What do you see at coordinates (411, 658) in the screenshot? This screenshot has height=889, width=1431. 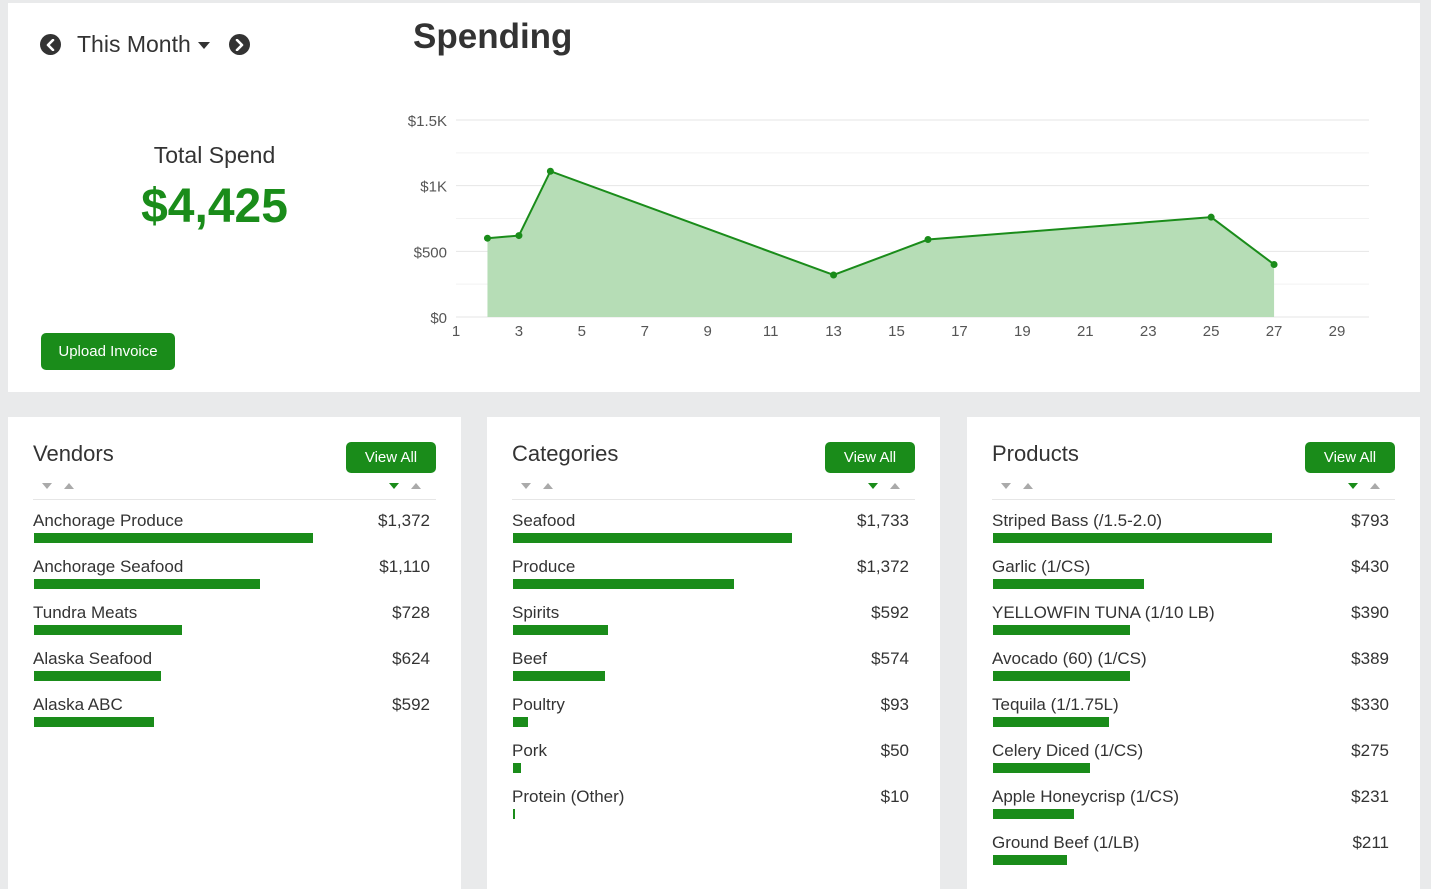 I see `item-value: $624` at bounding box center [411, 658].